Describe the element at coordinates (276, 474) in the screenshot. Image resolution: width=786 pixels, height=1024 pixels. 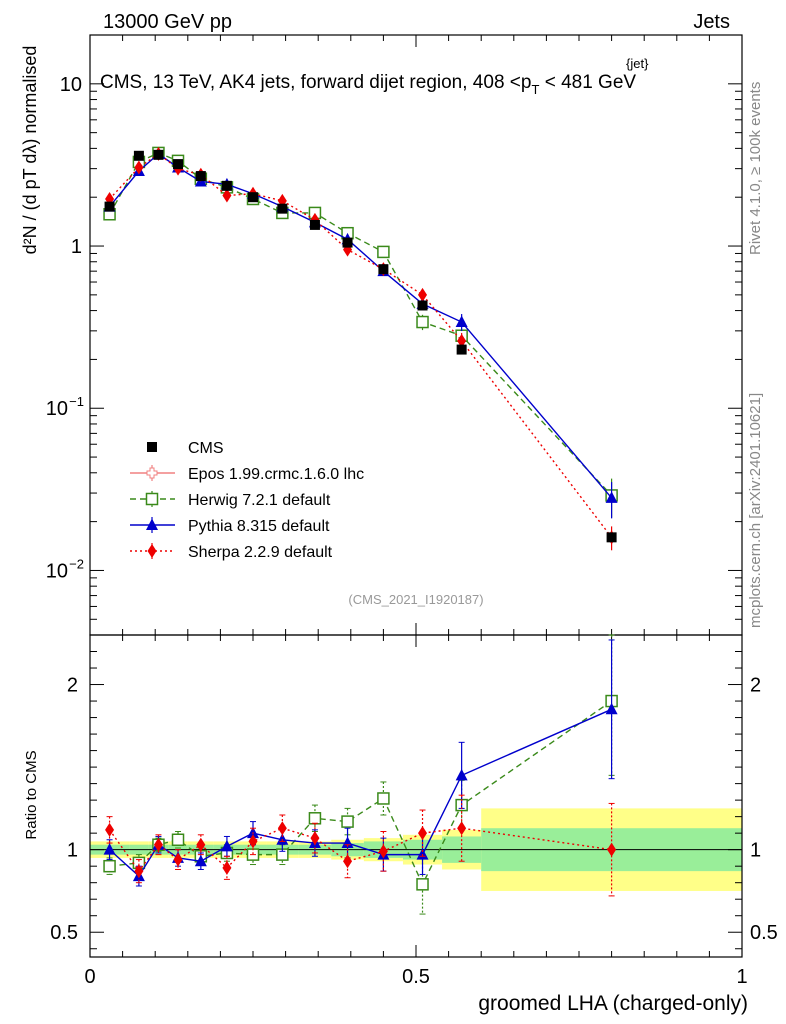
I see `legend-label: Epos 1.99.crmc.1.6.0 lhc` at that location.